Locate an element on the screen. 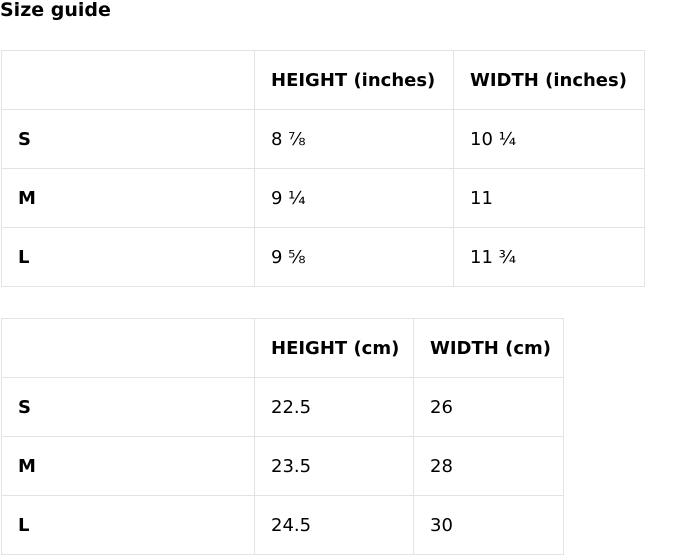 This screenshot has width=694, height=556. table-header-row: HEIGHT (cm) WIDTH (cm) is located at coordinates (282, 348).